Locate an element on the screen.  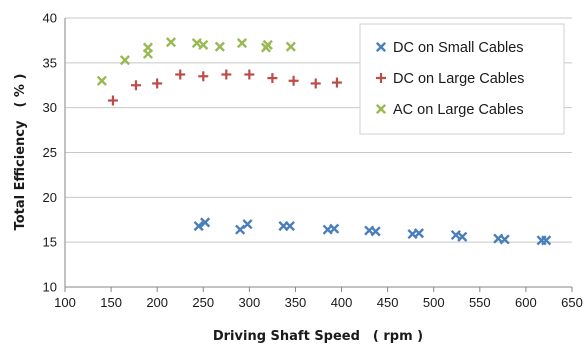
x-tick-label: 400 is located at coordinates (342, 302).